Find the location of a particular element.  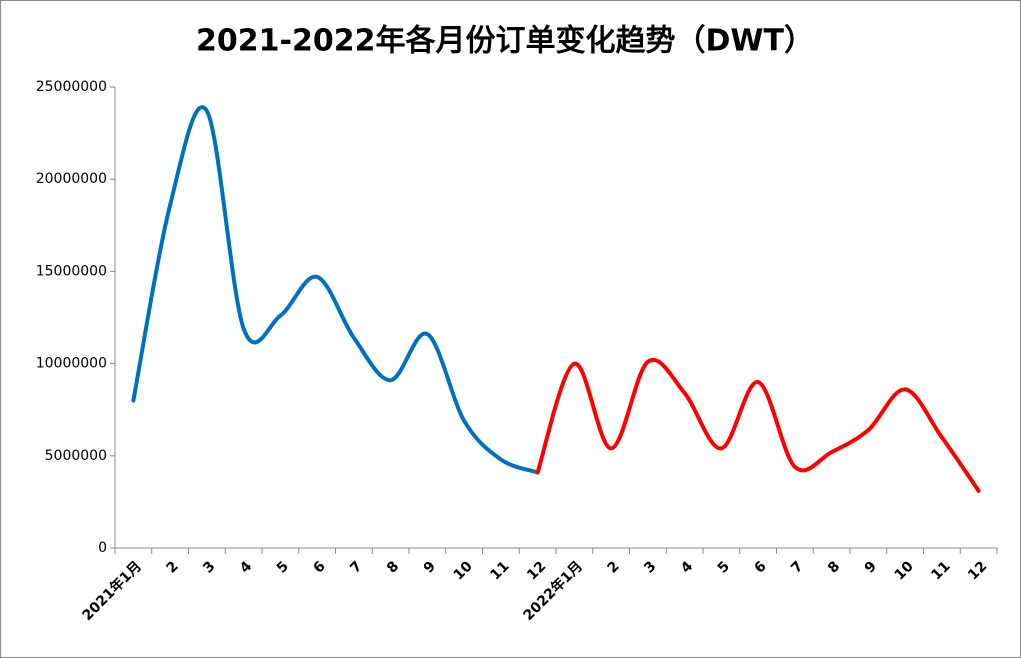

y-tick-label: 20000000 is located at coordinates (71, 179).